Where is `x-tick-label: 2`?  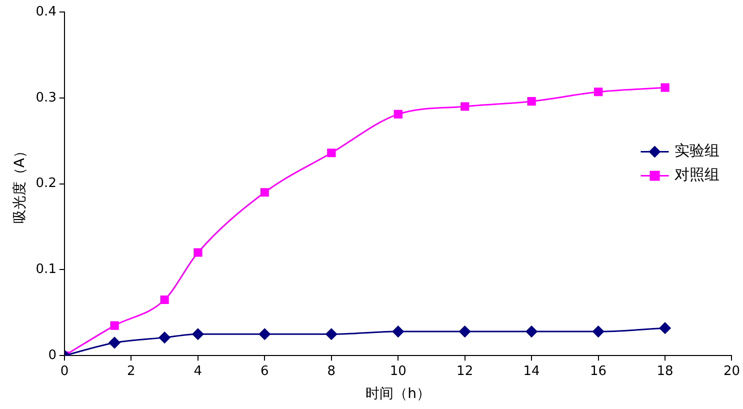 x-tick-label: 2 is located at coordinates (131, 371).